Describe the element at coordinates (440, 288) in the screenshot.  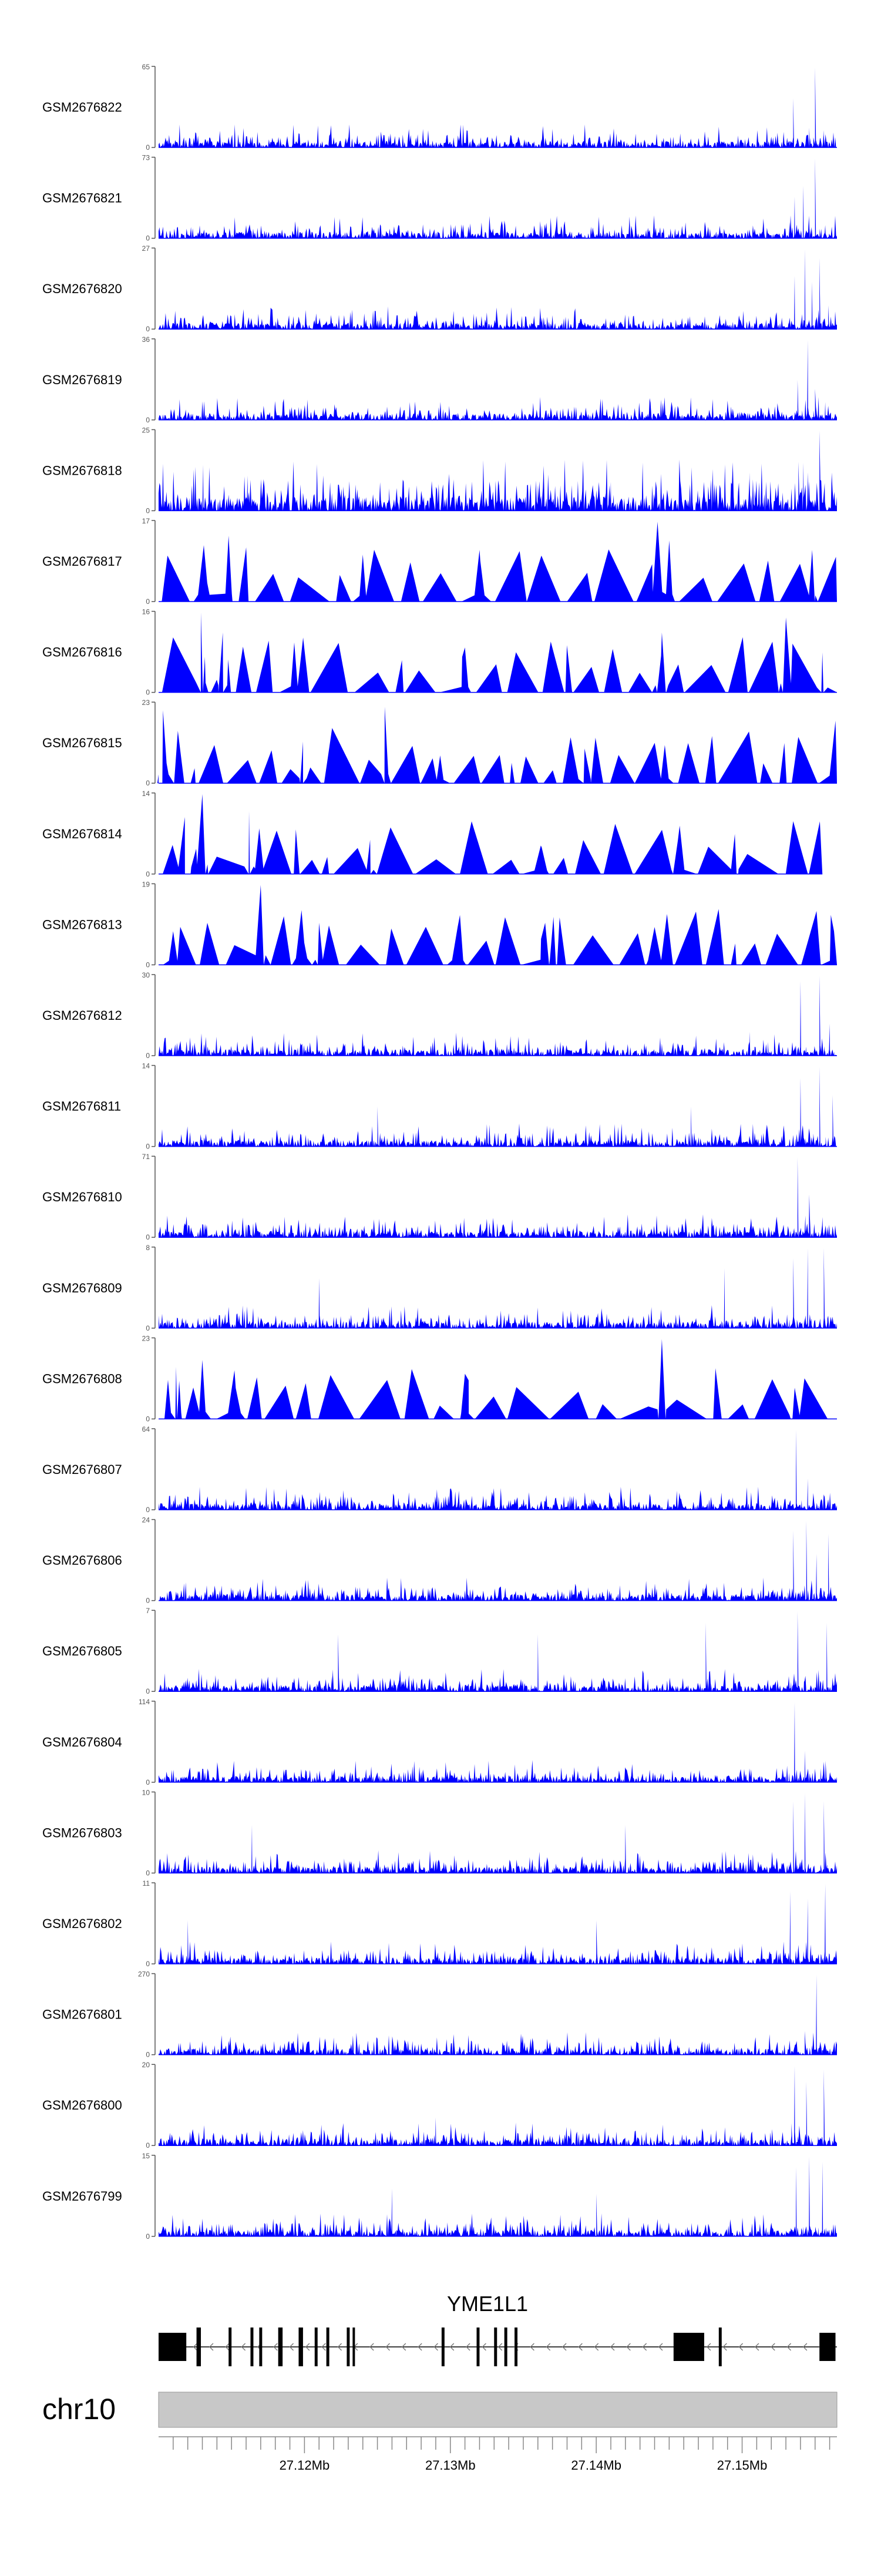
I see `coverage-track: GSM2676820 27 0` at that location.